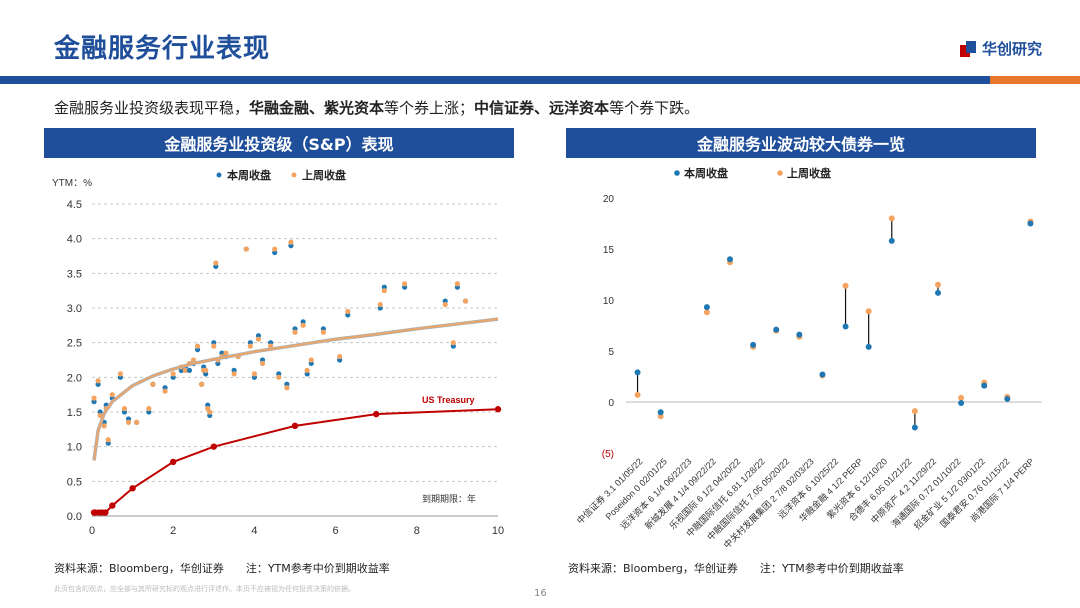 Image resolution: width=1080 pixels, height=608 pixels. I want to click on trend-curve-last-week, so click(296, 389).